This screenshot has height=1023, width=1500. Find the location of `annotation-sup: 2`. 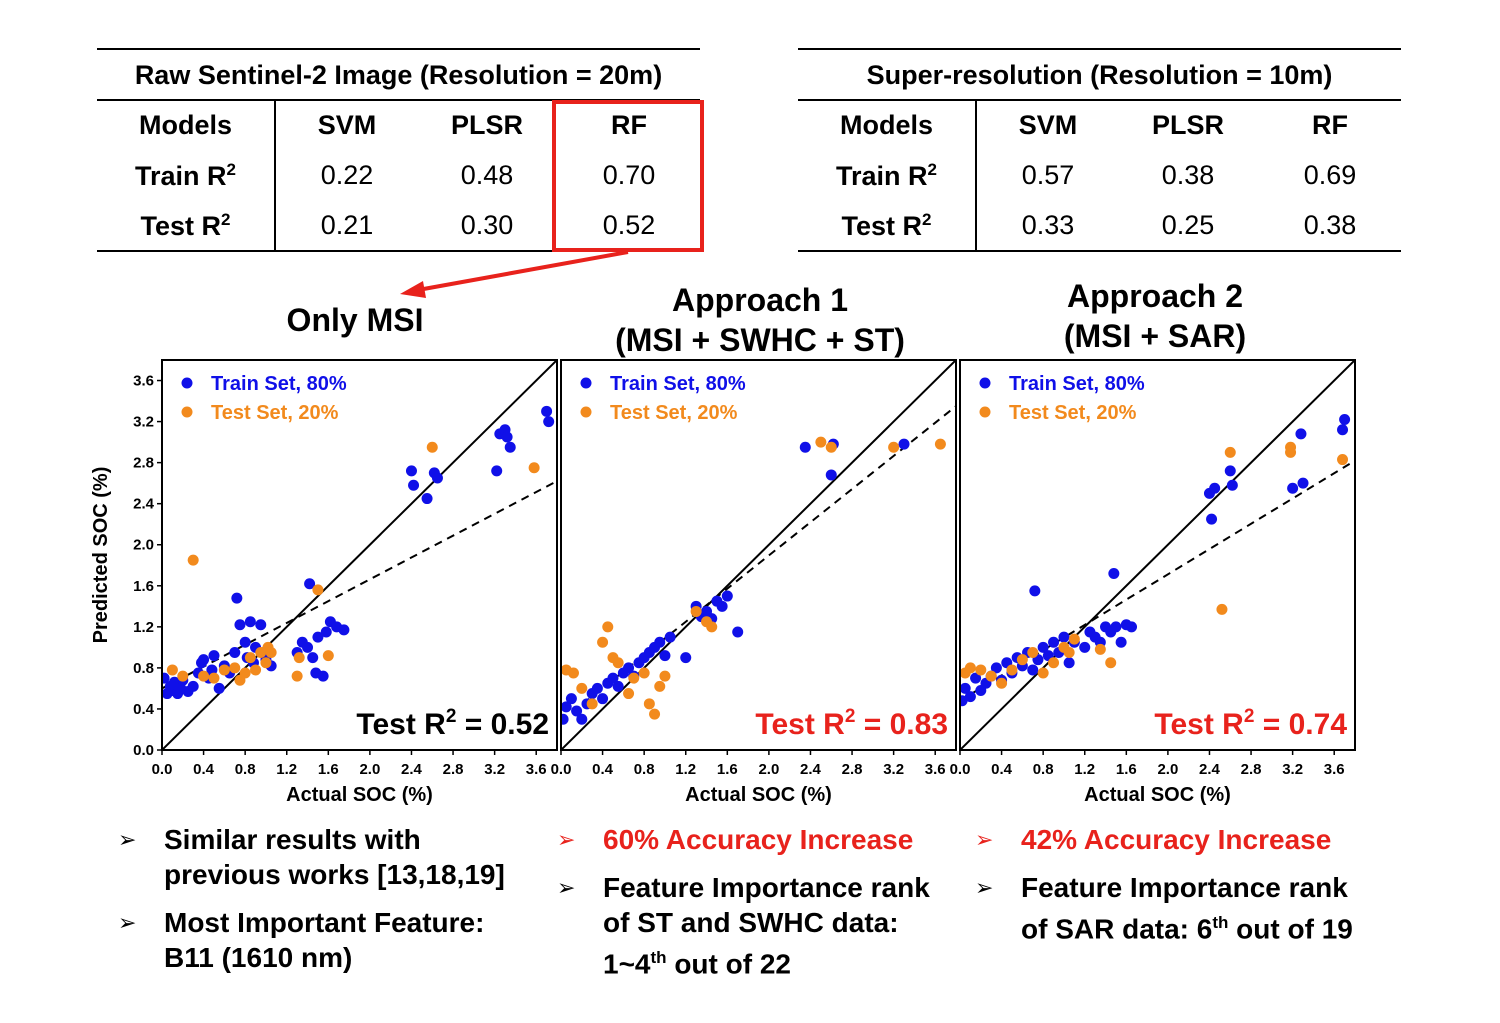

annotation-sup: 2 is located at coordinates (850, 716).